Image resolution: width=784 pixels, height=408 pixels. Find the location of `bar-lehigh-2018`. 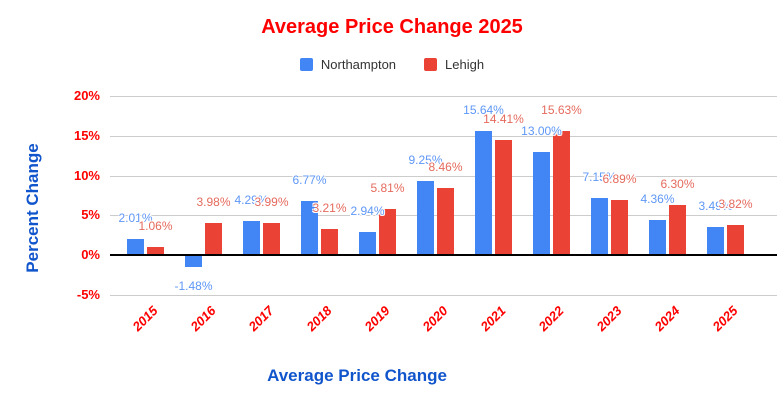

bar-lehigh-2018 is located at coordinates (329, 242).